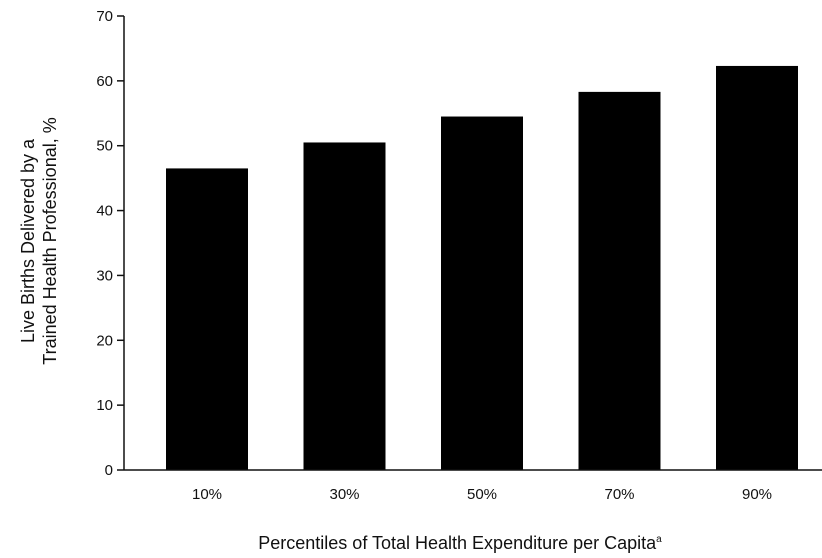 The height and width of the screenshot is (558, 822). Describe the element at coordinates (207, 319) in the screenshot. I see `bar-10pct` at that location.